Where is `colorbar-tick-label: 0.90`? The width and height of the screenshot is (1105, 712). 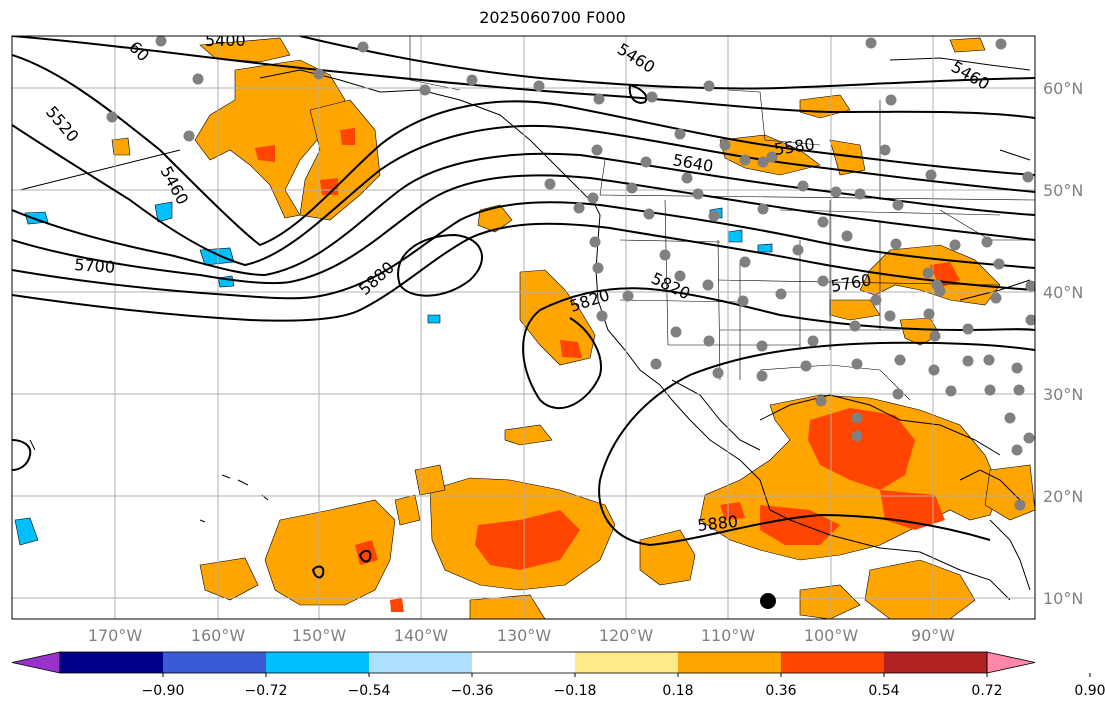 colorbar-tick-label: 0.90 is located at coordinates (1089, 691).